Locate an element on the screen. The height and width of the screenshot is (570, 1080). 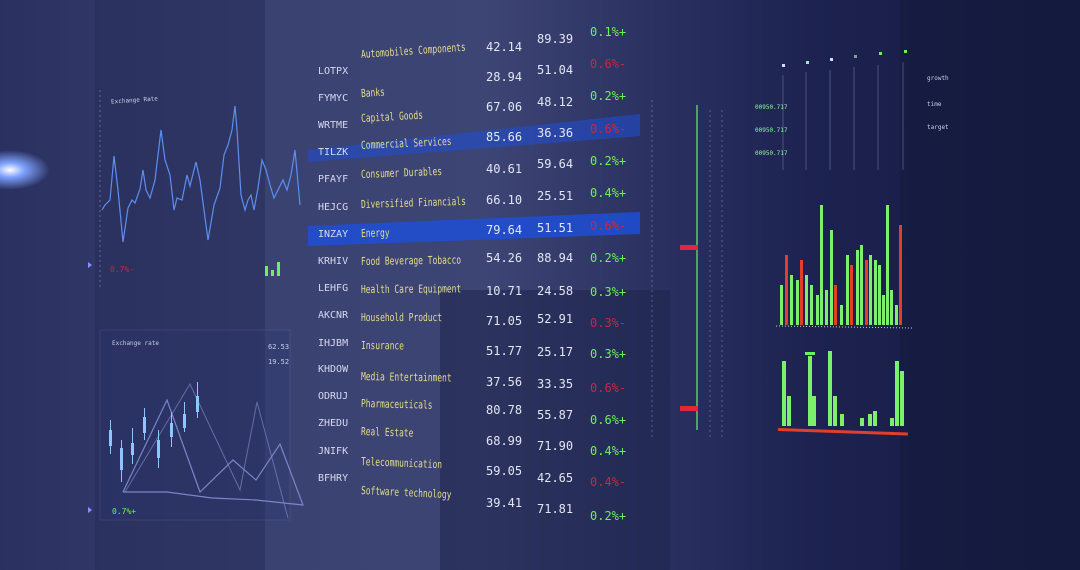
value-1: 67.06 is located at coordinates (504, 107).